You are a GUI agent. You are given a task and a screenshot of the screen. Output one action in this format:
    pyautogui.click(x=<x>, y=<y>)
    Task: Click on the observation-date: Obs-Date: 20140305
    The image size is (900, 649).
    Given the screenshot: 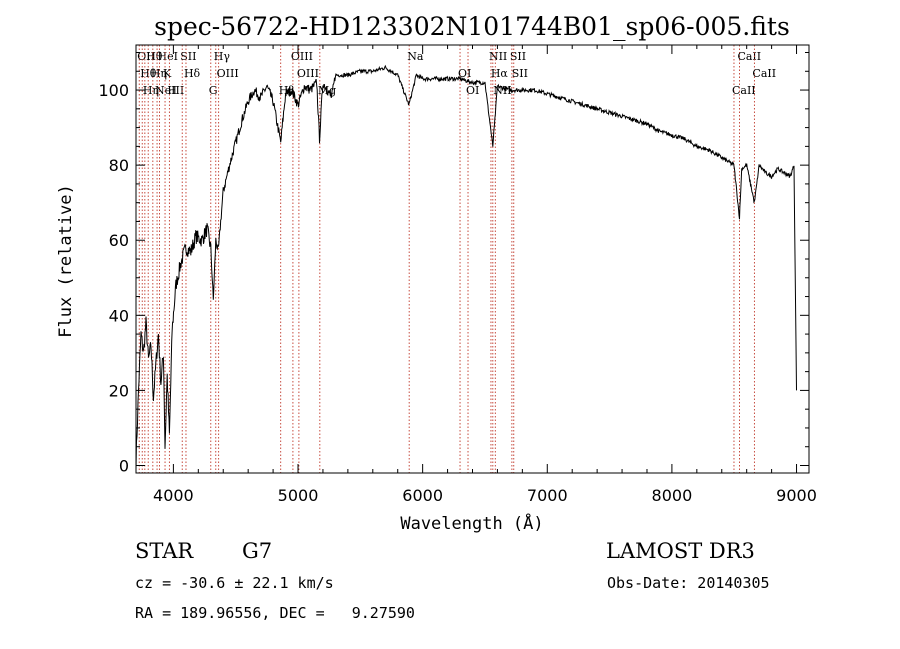 What is the action you would take?
    pyautogui.click(x=688, y=583)
    